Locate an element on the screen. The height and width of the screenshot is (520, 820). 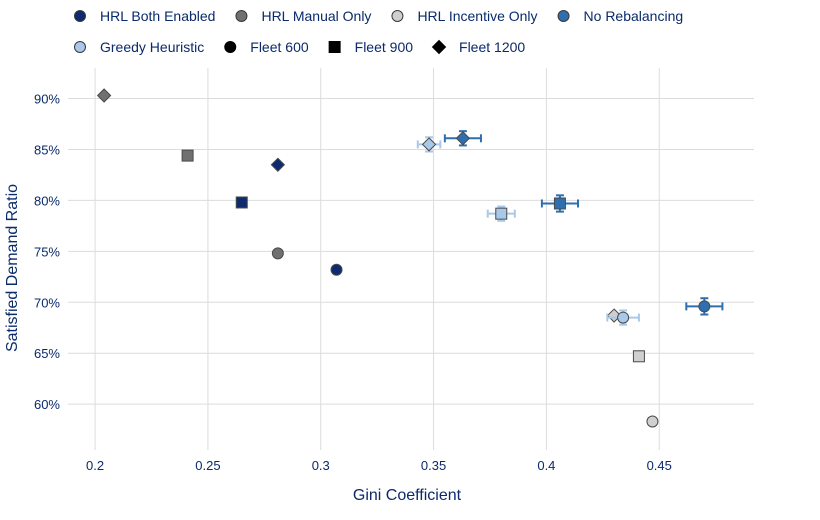
legend-label: No Rebalancing is located at coordinates (634, 16).